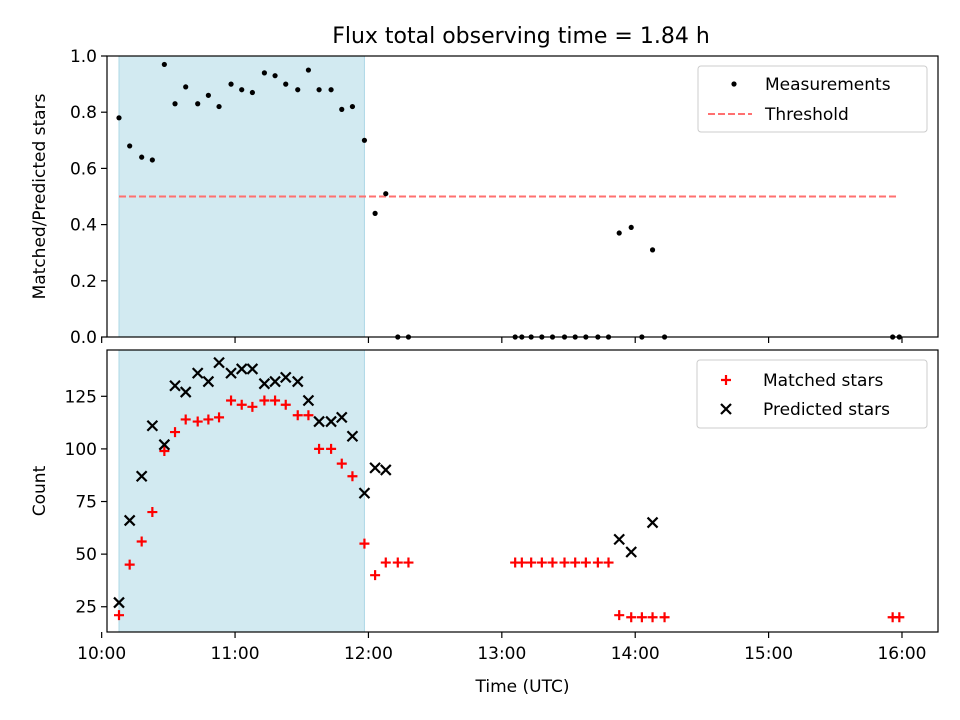 This screenshot has width=960, height=720. Describe the element at coordinates (241, 491) in the screenshot. I see `observing-span` at that location.